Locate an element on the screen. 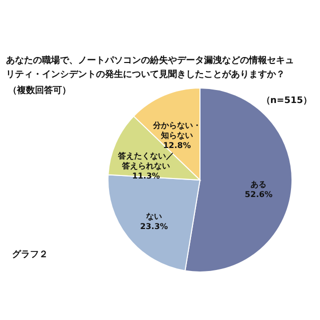 This screenshot has width=320, height=320. chart-title: あなたの職場で、ノートパソコンの紛失やデータ漏洩などの情報セキュリティ・インシデントの発生について見聞きしたことがありますか？ is located at coordinates (150, 67).